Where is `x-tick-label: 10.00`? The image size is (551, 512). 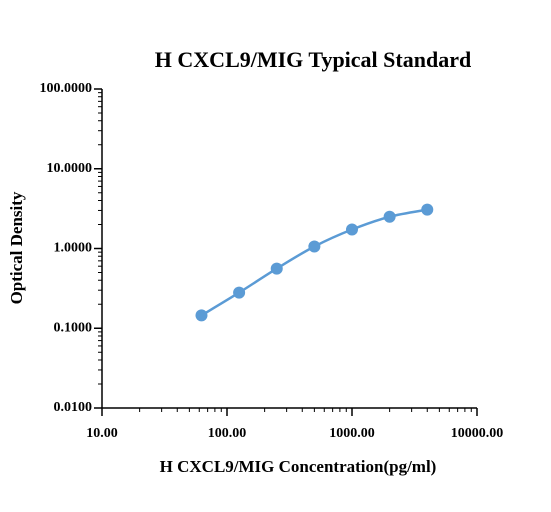 x-tick-label: 10.00 is located at coordinates (102, 433).